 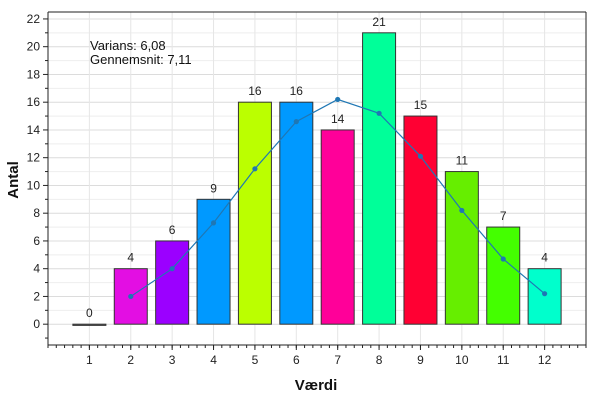 I want to click on x-tick-label: 5, so click(x=255, y=360).